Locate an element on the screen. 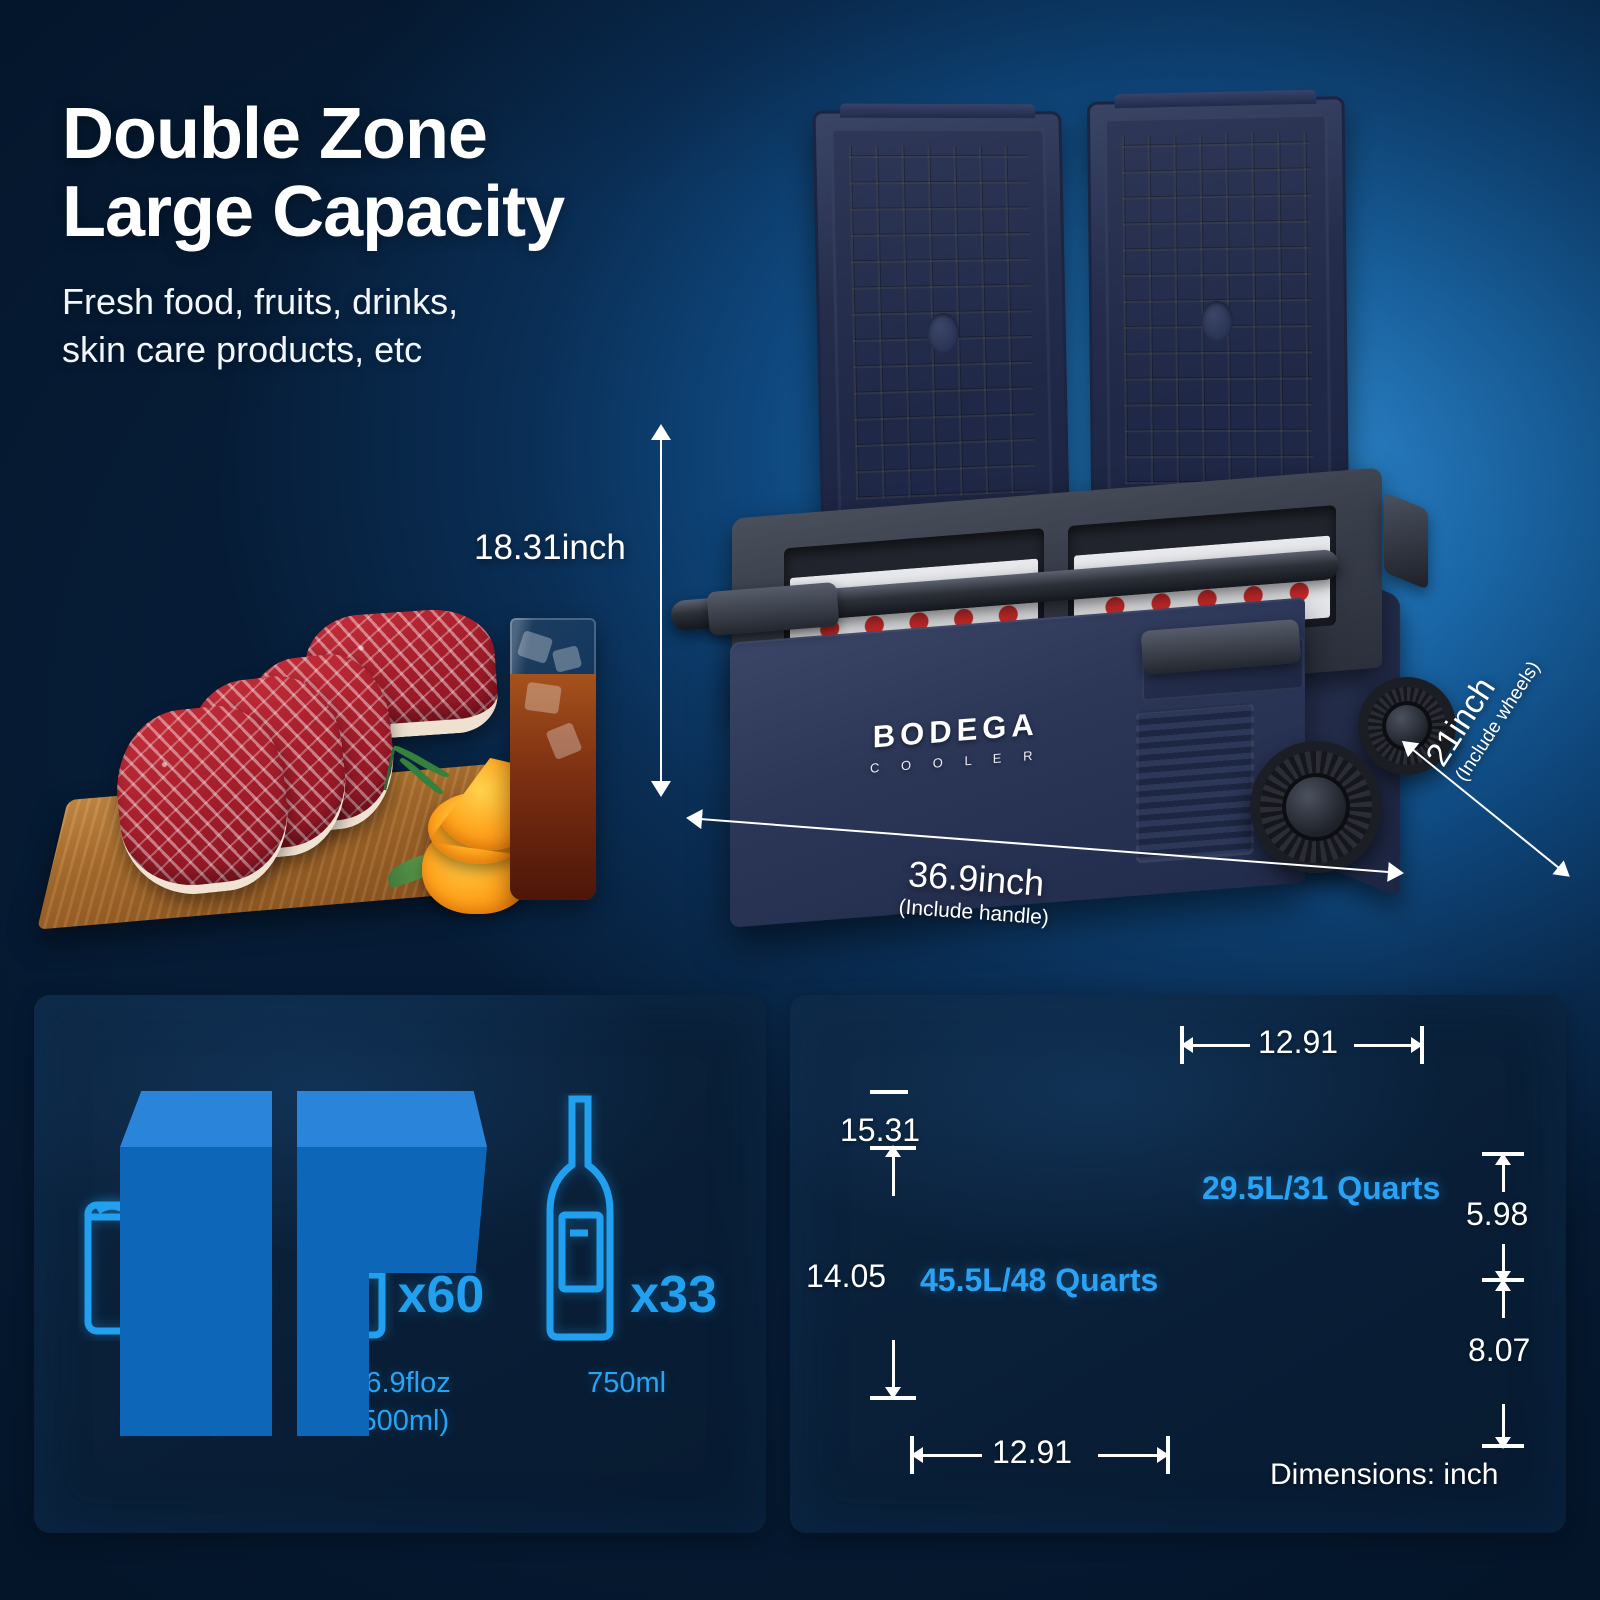  subtitle-line-2: skin care products, etc is located at coordinates (242, 350).